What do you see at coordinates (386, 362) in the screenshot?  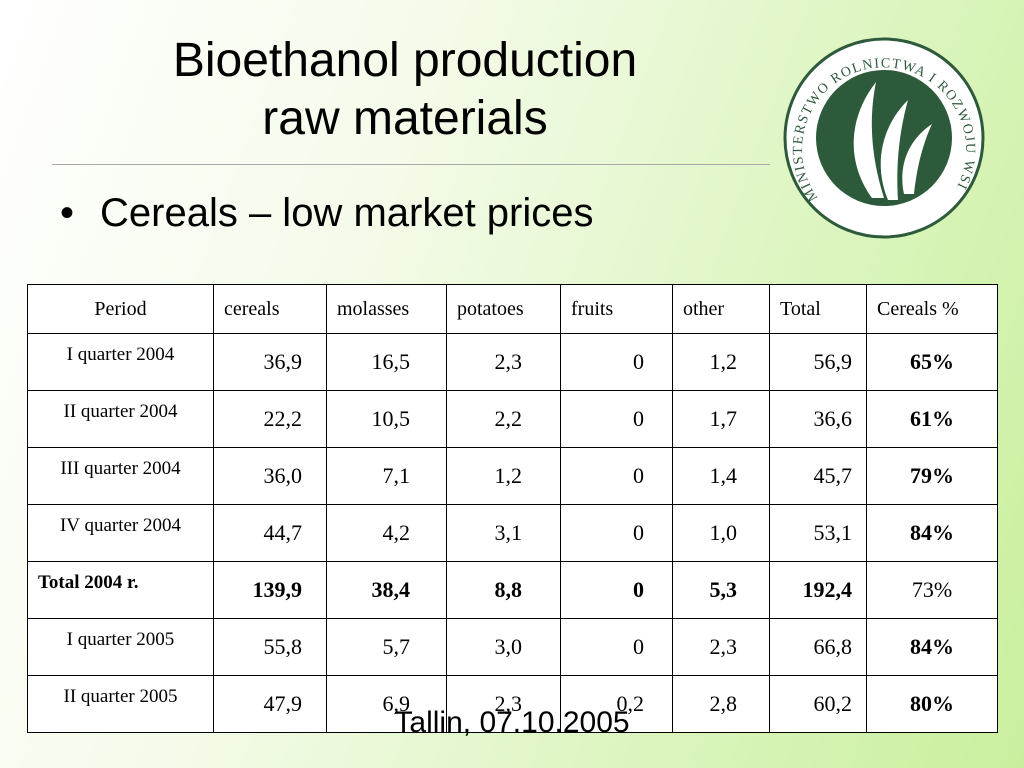 I see `cell-molasses: 16,5` at bounding box center [386, 362].